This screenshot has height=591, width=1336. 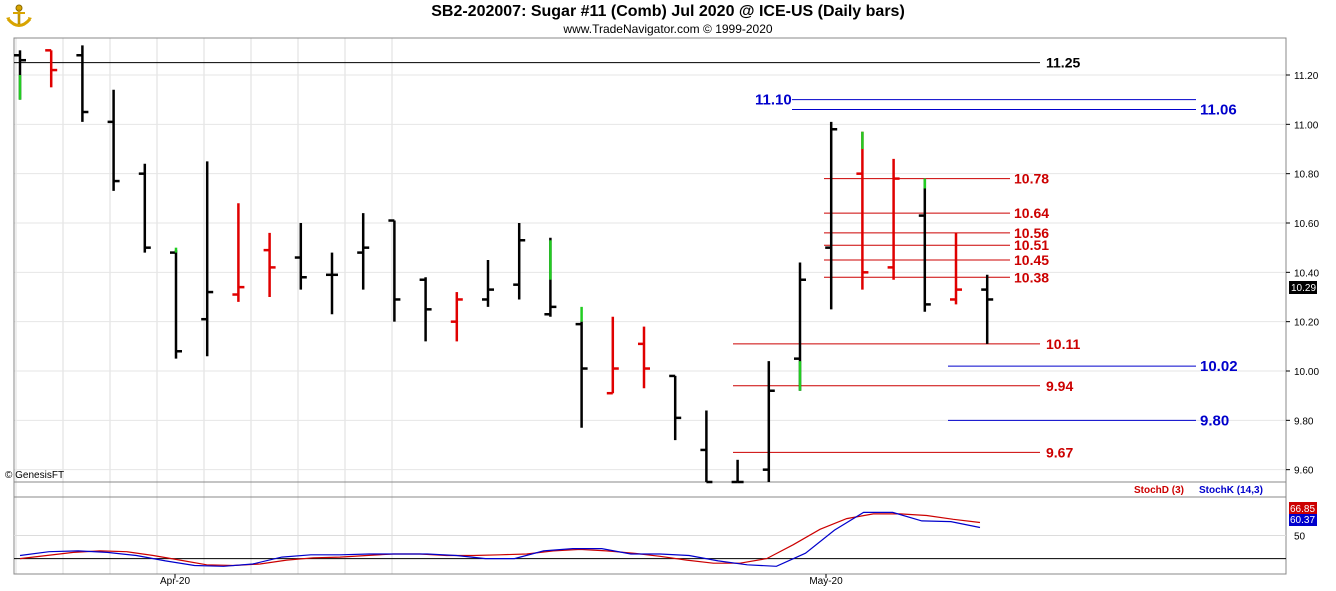 I want to click on stochastic-lines: 50, so click(x=660, y=539).